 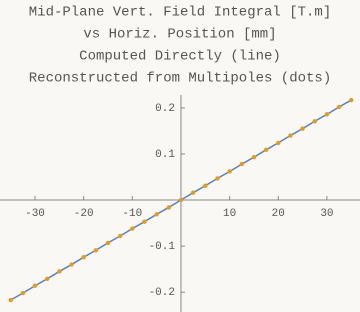 I want to click on x-tick-label: 10, so click(x=229, y=214).